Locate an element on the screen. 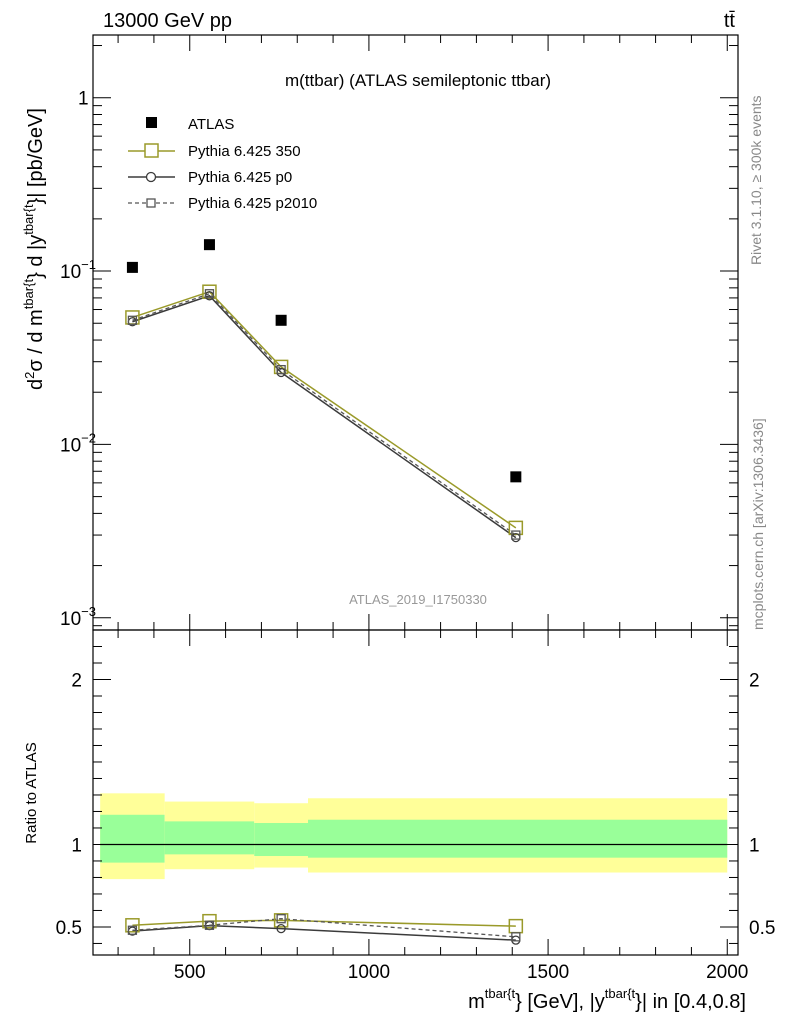  ratio-y-tick-label-right: 2 is located at coordinates (754, 680).